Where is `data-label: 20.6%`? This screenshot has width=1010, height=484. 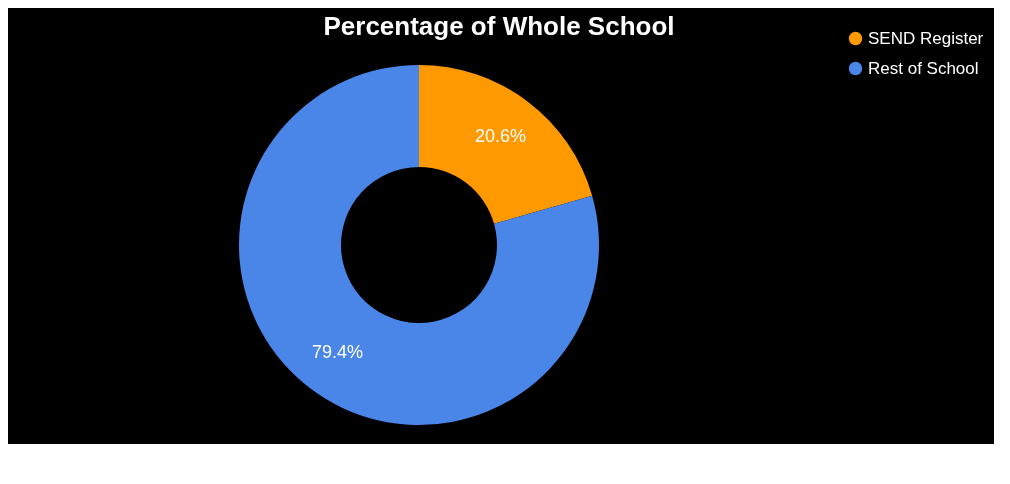
data-label: 20.6% is located at coordinates (500, 136).